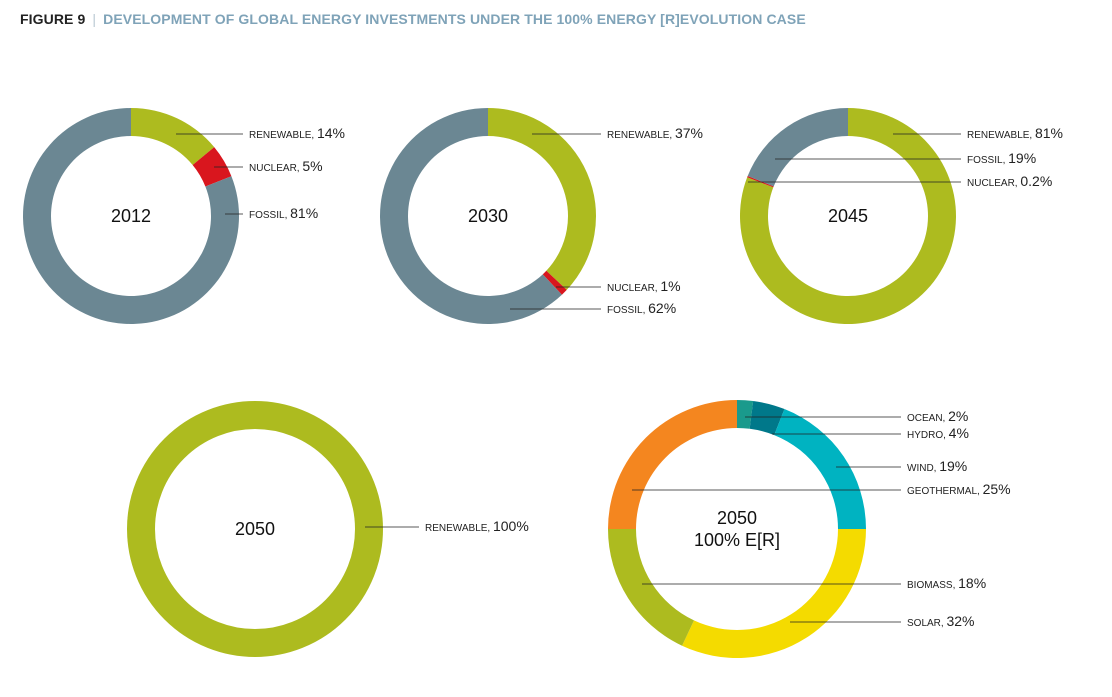 The height and width of the screenshot is (697, 1112). I want to click on center-label: 2030, so click(488, 216).